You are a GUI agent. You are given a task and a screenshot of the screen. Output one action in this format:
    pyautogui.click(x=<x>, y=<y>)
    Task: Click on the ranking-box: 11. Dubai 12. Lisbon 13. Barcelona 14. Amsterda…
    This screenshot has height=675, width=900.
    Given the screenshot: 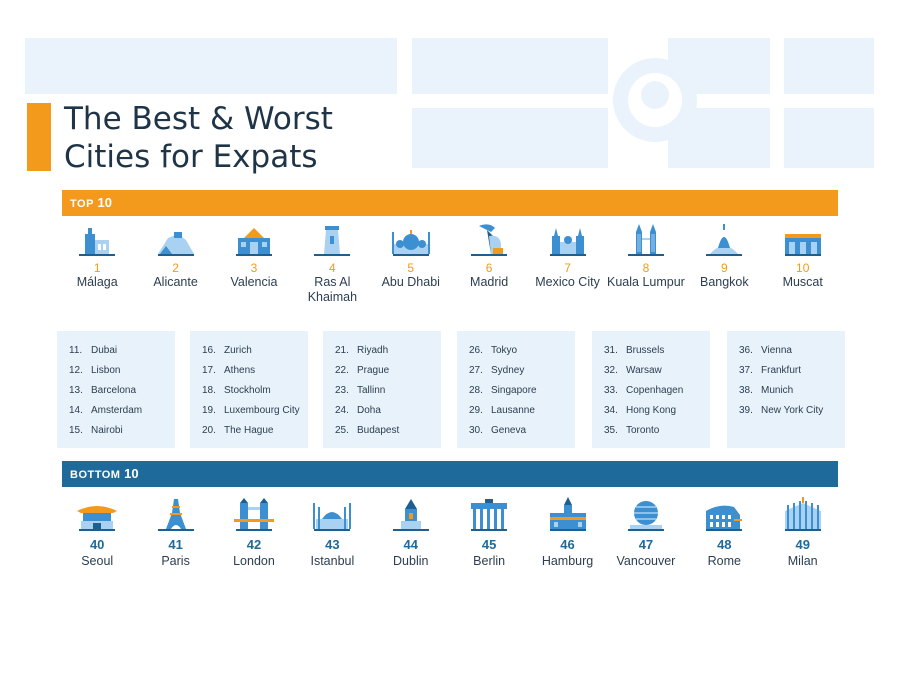 What is the action you would take?
    pyautogui.click(x=116, y=389)
    